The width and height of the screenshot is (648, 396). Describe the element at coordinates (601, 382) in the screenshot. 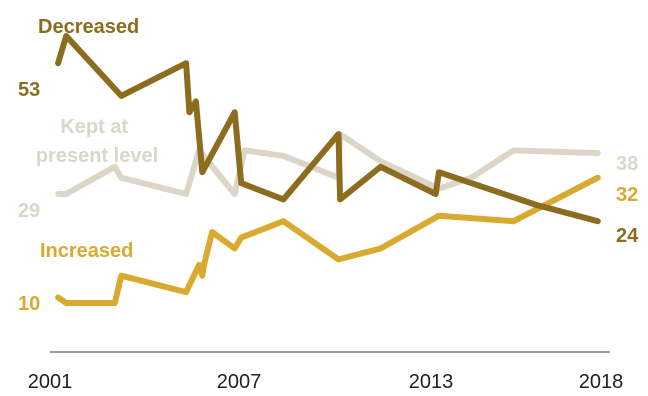

I see `x-tick-label-2018: 2018` at that location.